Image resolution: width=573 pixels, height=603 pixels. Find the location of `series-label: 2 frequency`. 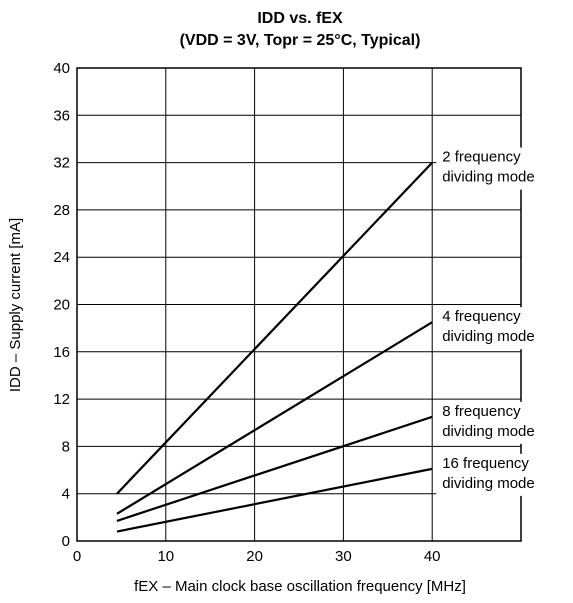

series-label: 2 frequency is located at coordinates (481, 157).